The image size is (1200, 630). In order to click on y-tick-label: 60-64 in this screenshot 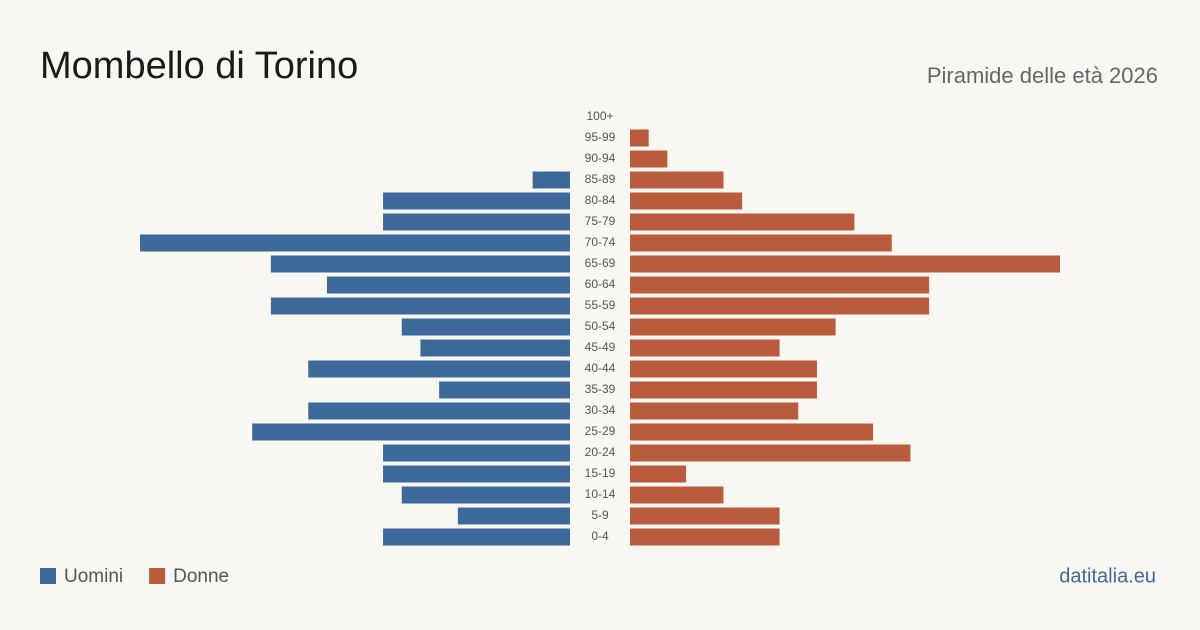, I will do `click(600, 284)`.